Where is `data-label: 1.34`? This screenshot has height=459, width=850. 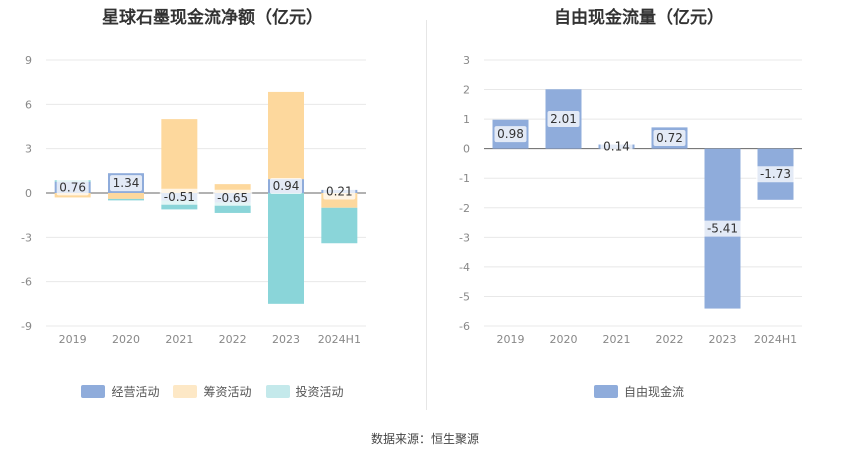
data-label: 1.34 is located at coordinates (126, 183).